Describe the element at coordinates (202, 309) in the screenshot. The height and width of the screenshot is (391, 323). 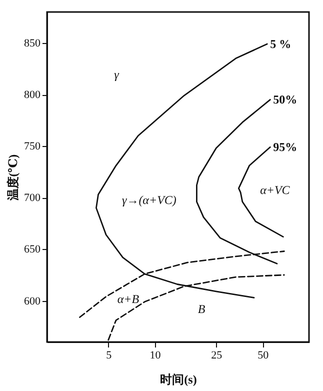
I see `annotation: B` at that location.